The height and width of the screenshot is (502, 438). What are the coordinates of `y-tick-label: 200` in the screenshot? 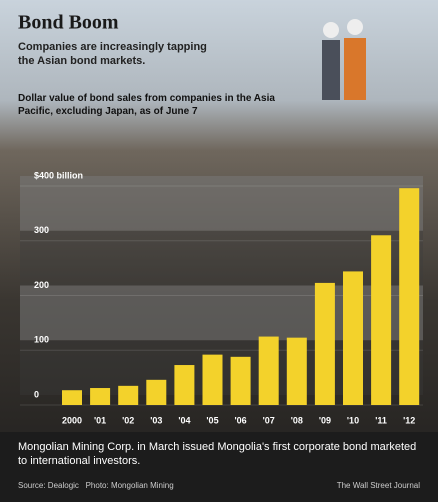 It's located at (41, 285).